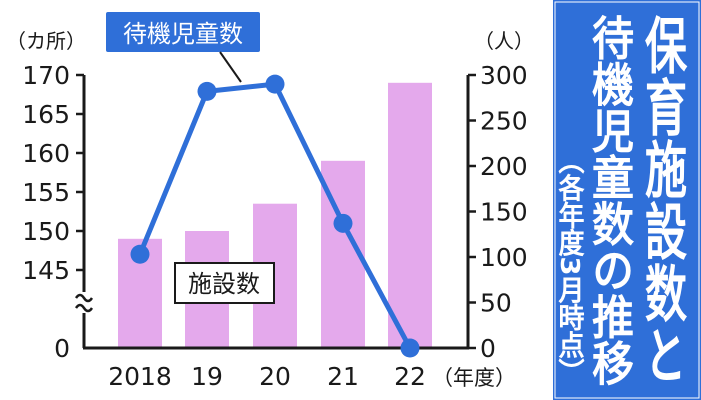 The height and width of the screenshot is (400, 701). I want to click on left-tick-label: 165, so click(46, 114).